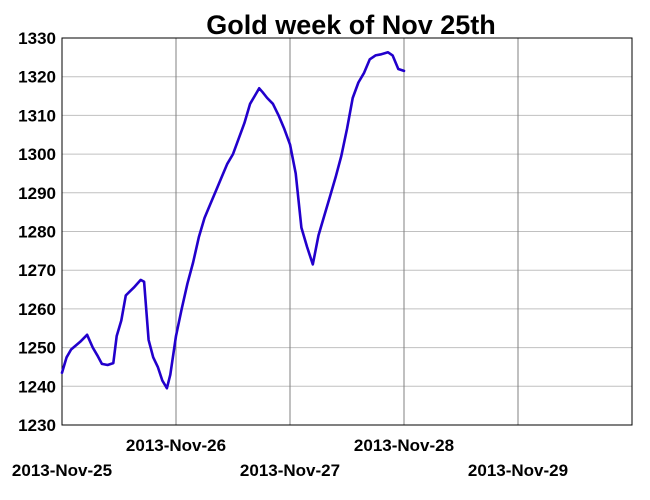 The height and width of the screenshot is (500, 650). What do you see at coordinates (176, 445) in the screenshot?
I see `x-tick-label: 2013-Nov-26` at bounding box center [176, 445].